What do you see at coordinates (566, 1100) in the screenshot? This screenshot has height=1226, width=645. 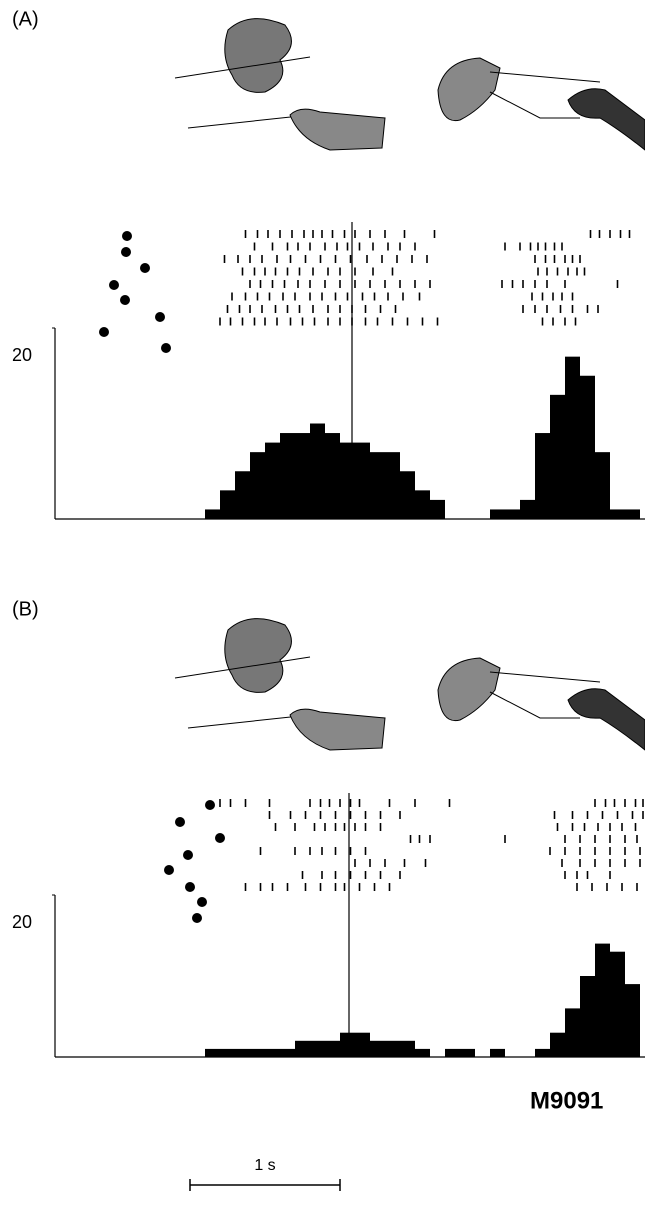 I see `cell-id: M9091` at bounding box center [566, 1100].